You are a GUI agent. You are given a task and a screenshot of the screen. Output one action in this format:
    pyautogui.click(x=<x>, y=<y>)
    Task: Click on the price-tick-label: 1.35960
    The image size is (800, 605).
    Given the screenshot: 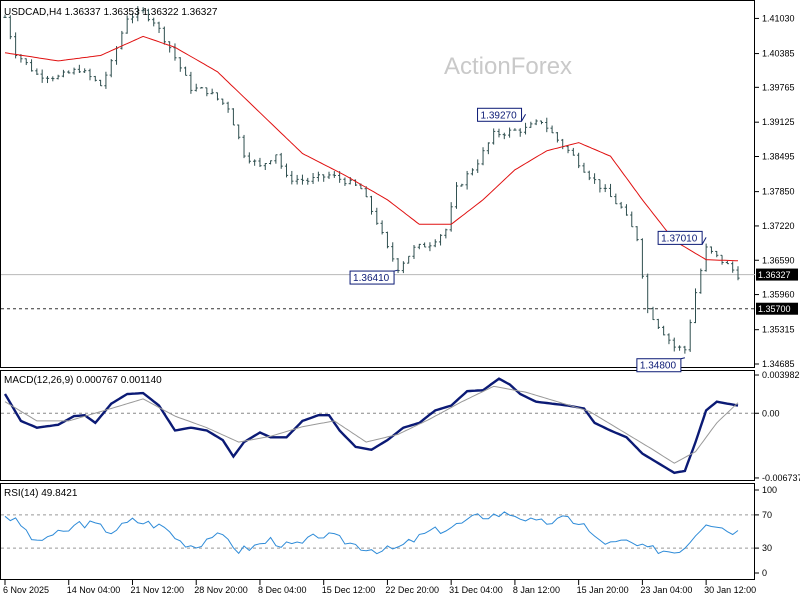 What is the action you would take?
    pyautogui.click(x=778, y=295)
    